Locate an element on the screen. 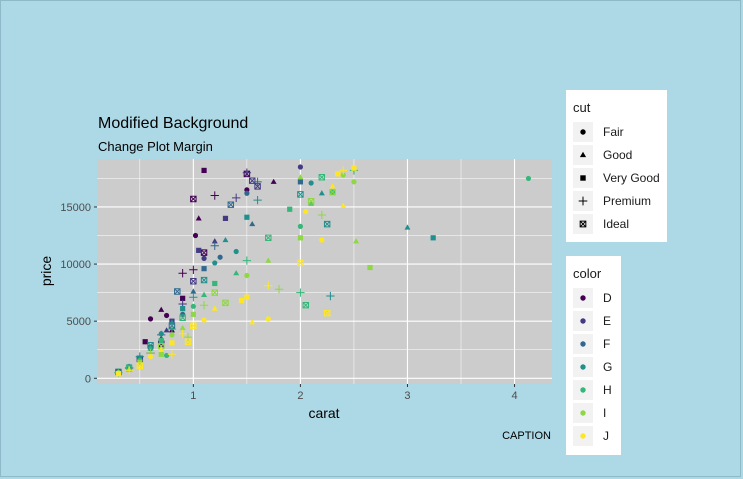 Image resolution: width=743 pixels, height=479 pixels. x-tick-label: 4 is located at coordinates (514, 396).